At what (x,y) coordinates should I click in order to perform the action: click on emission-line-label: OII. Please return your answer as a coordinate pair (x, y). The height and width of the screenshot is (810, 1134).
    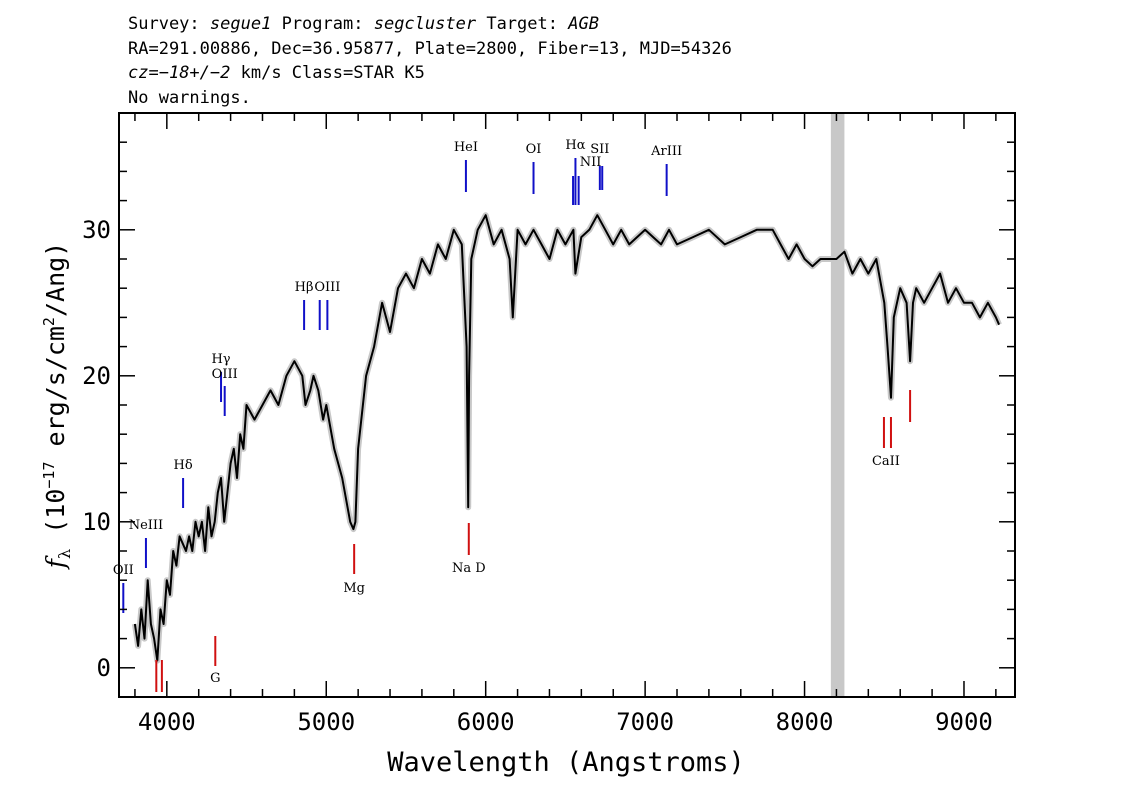
    Looking at the image, I should click on (123, 570).